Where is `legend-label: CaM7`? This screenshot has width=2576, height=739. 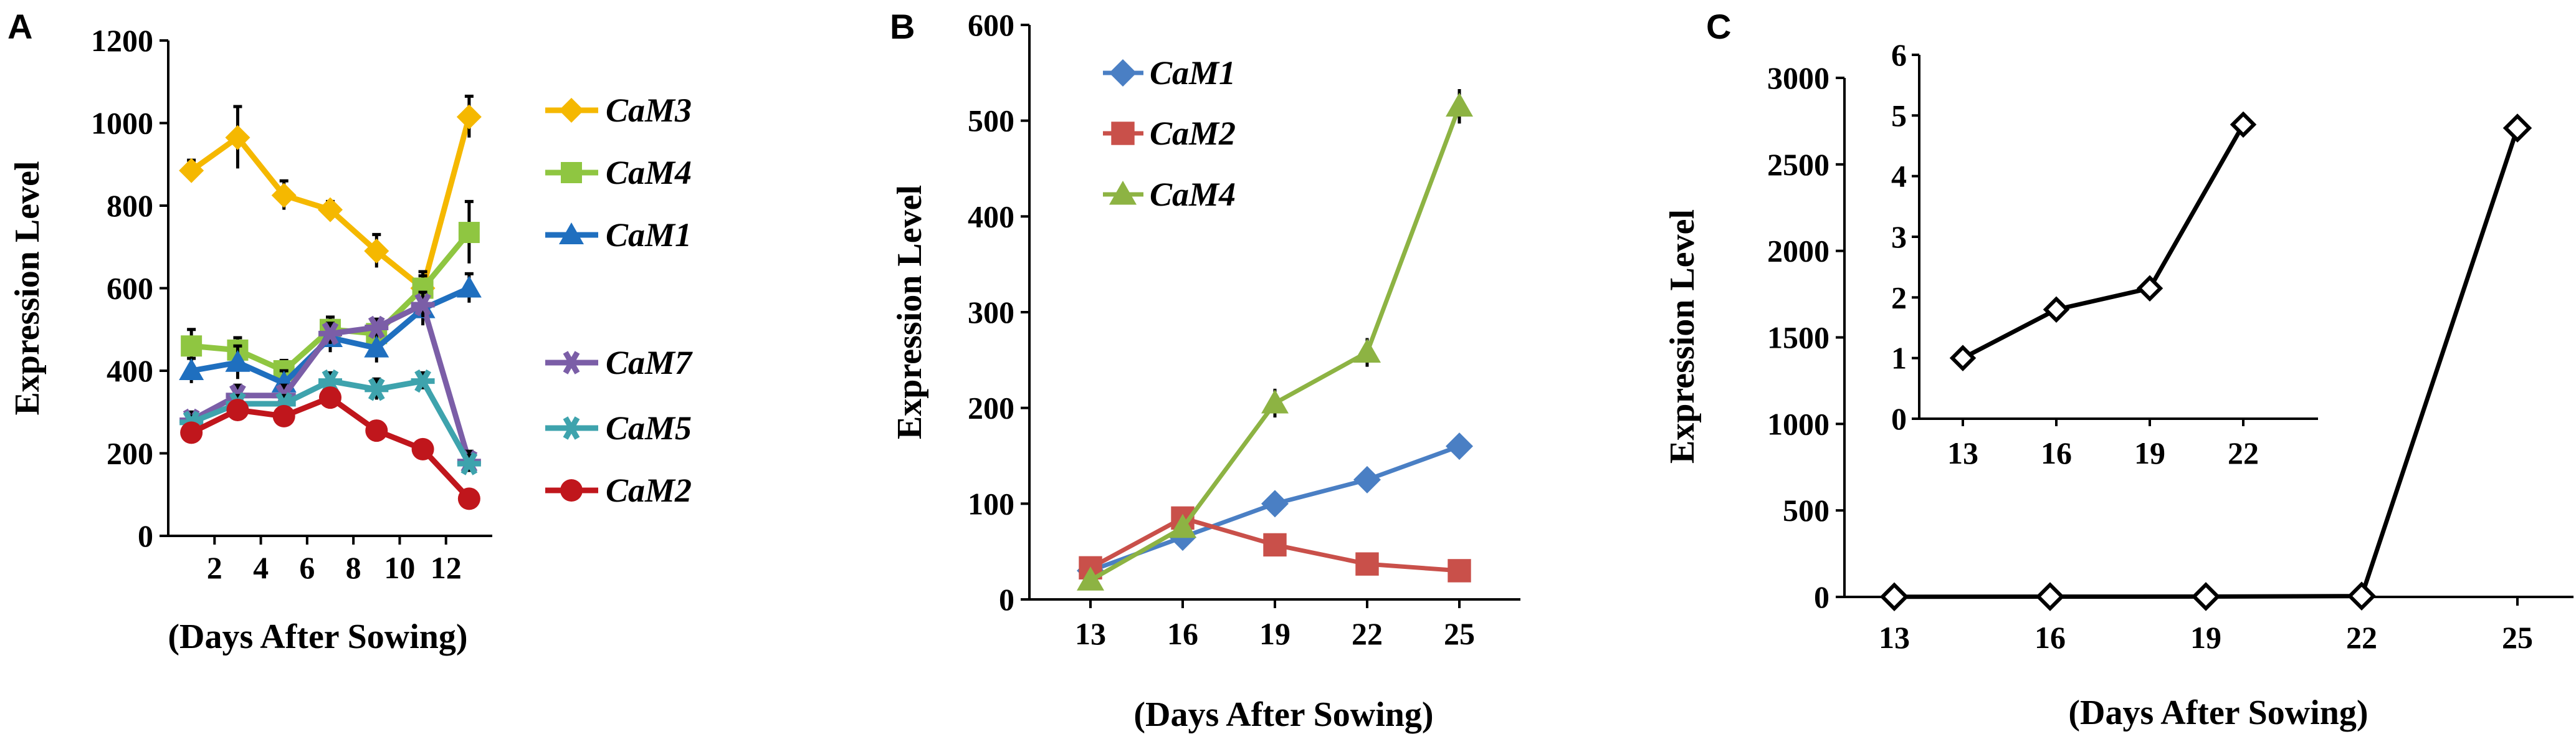 legend-label: CaM7 is located at coordinates (649, 362).